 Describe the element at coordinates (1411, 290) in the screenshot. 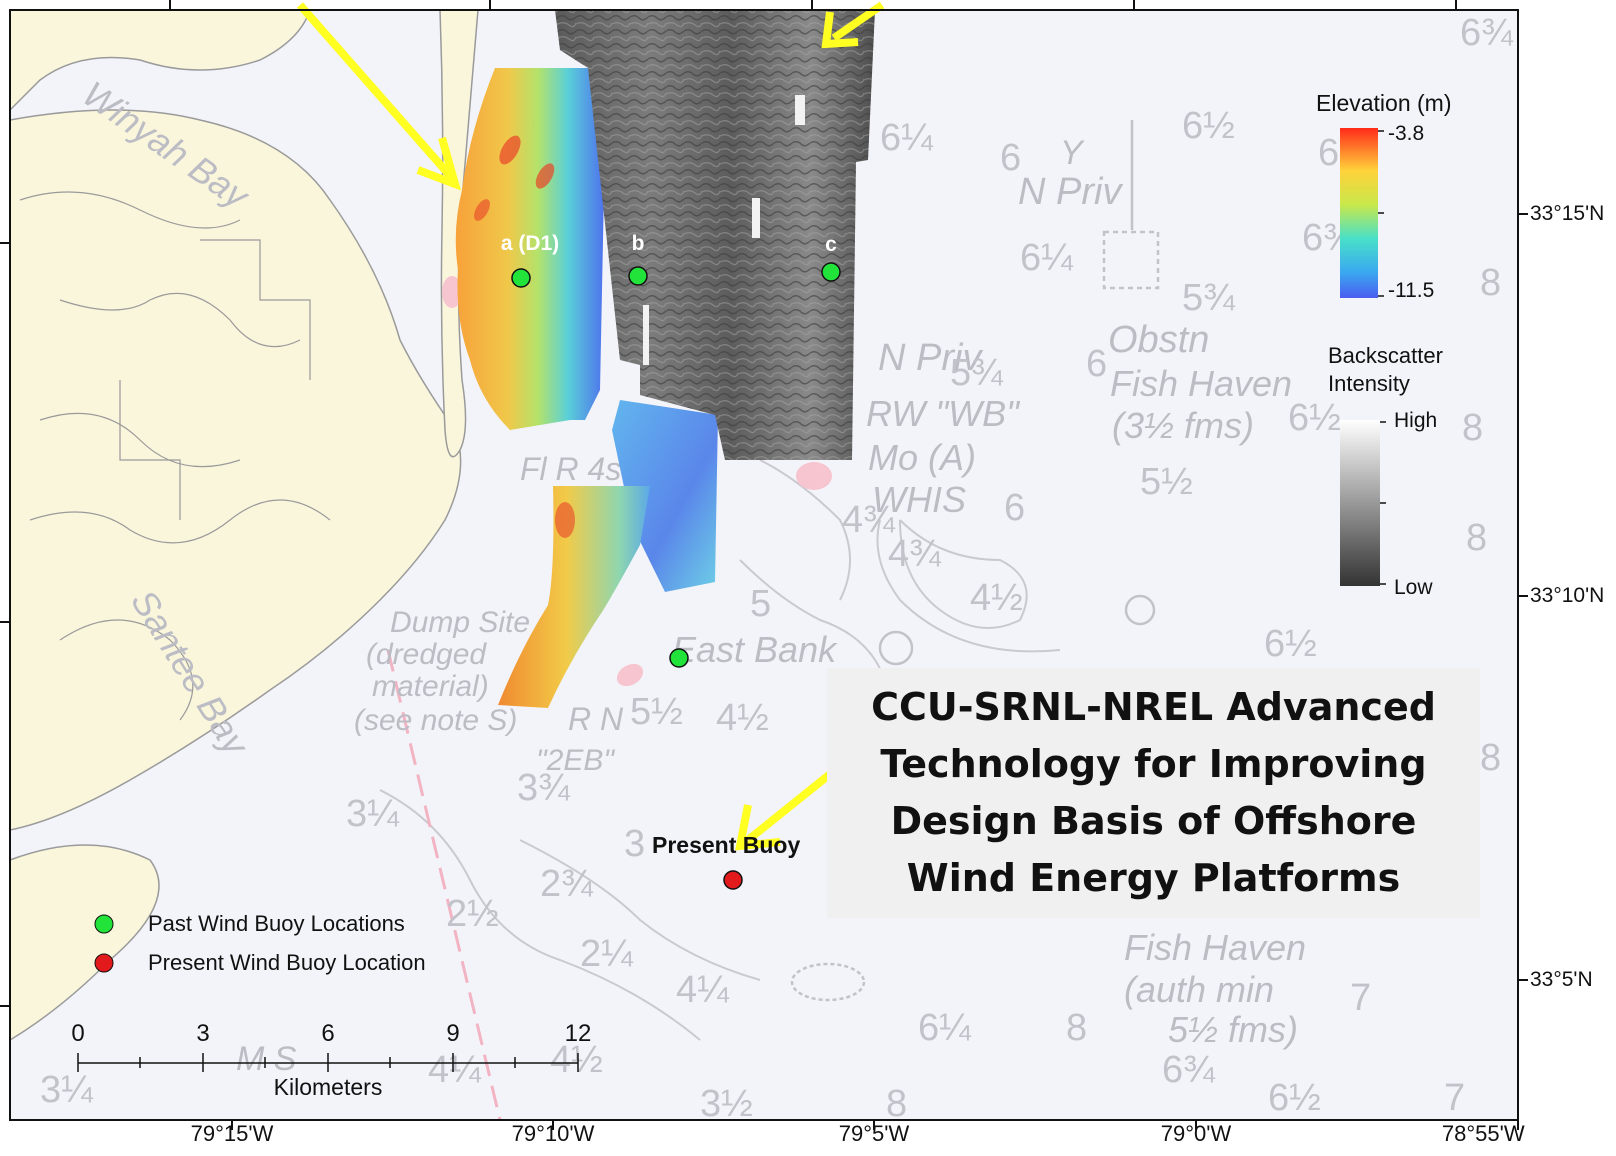

I see `elevation-min-label: -11.5` at that location.